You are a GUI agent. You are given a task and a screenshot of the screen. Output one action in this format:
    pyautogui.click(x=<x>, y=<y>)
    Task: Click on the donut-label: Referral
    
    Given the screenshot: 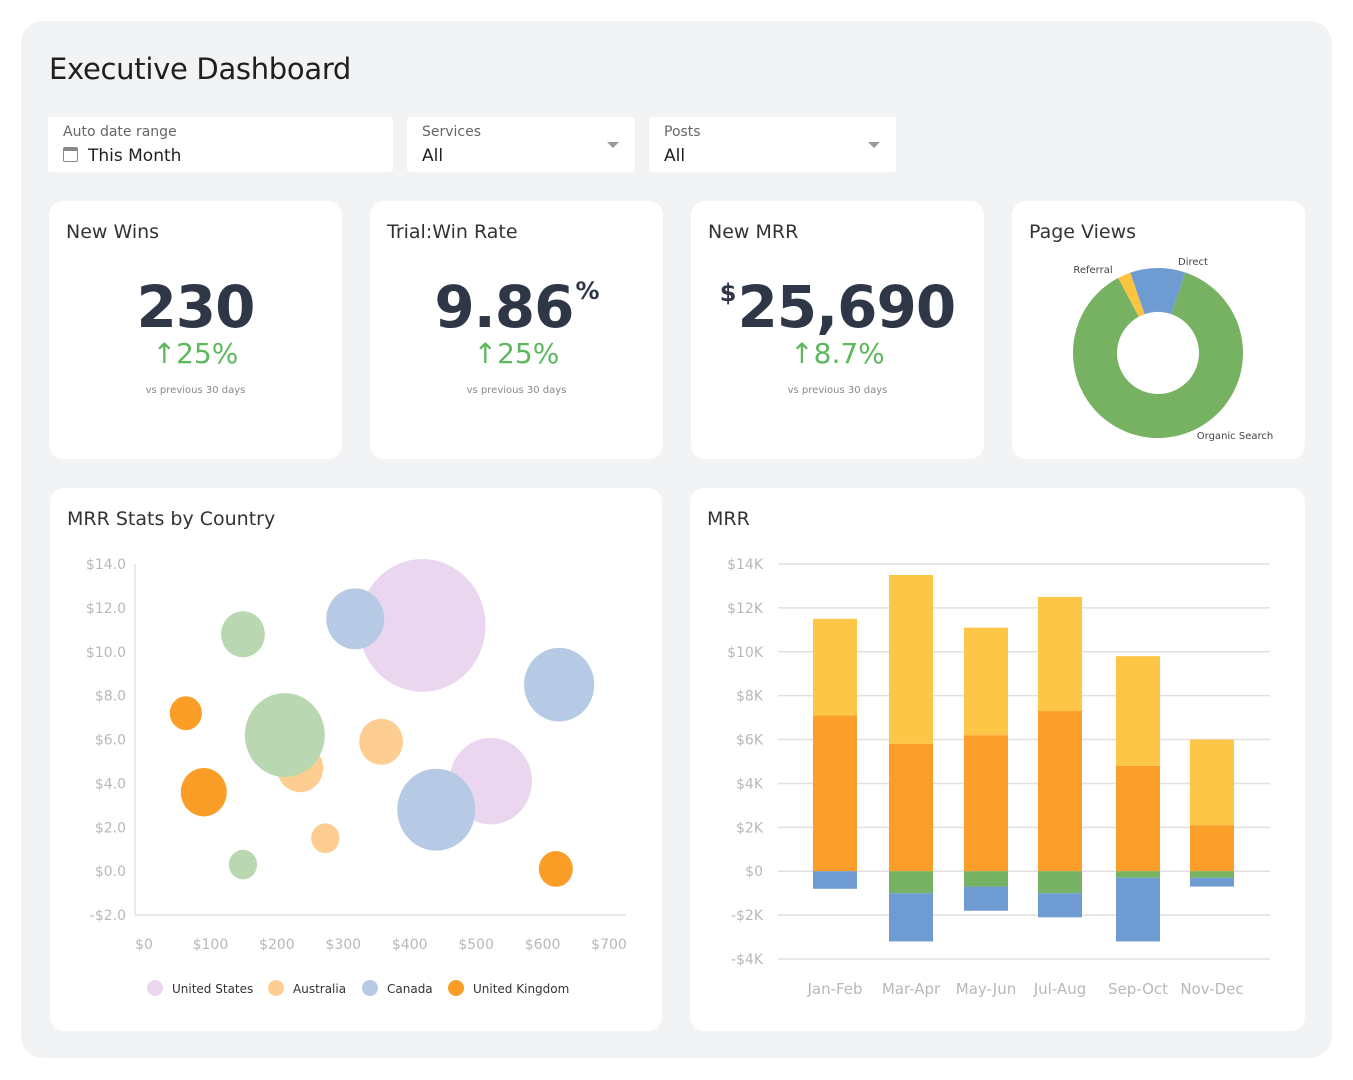 What is the action you would take?
    pyautogui.click(x=1092, y=270)
    